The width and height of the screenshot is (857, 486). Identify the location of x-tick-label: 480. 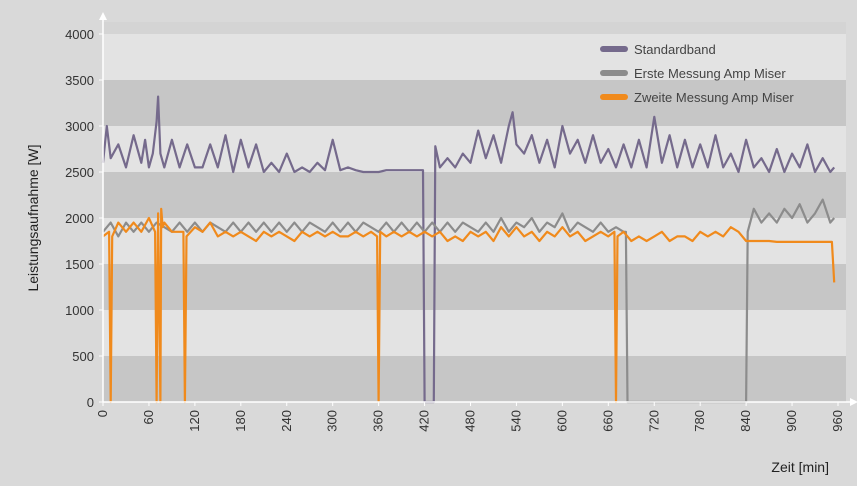
(470, 421).